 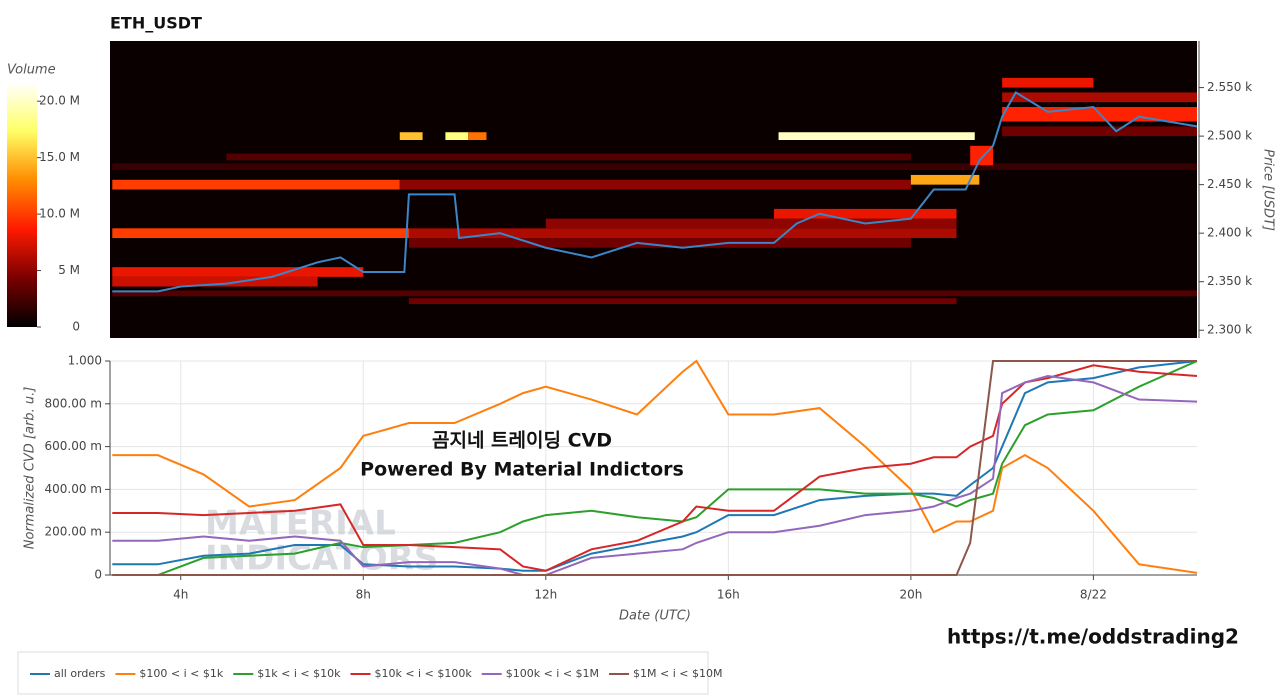 What do you see at coordinates (1229, 184) in the screenshot?
I see `y-tick-label: 2.450 k` at bounding box center [1229, 184].